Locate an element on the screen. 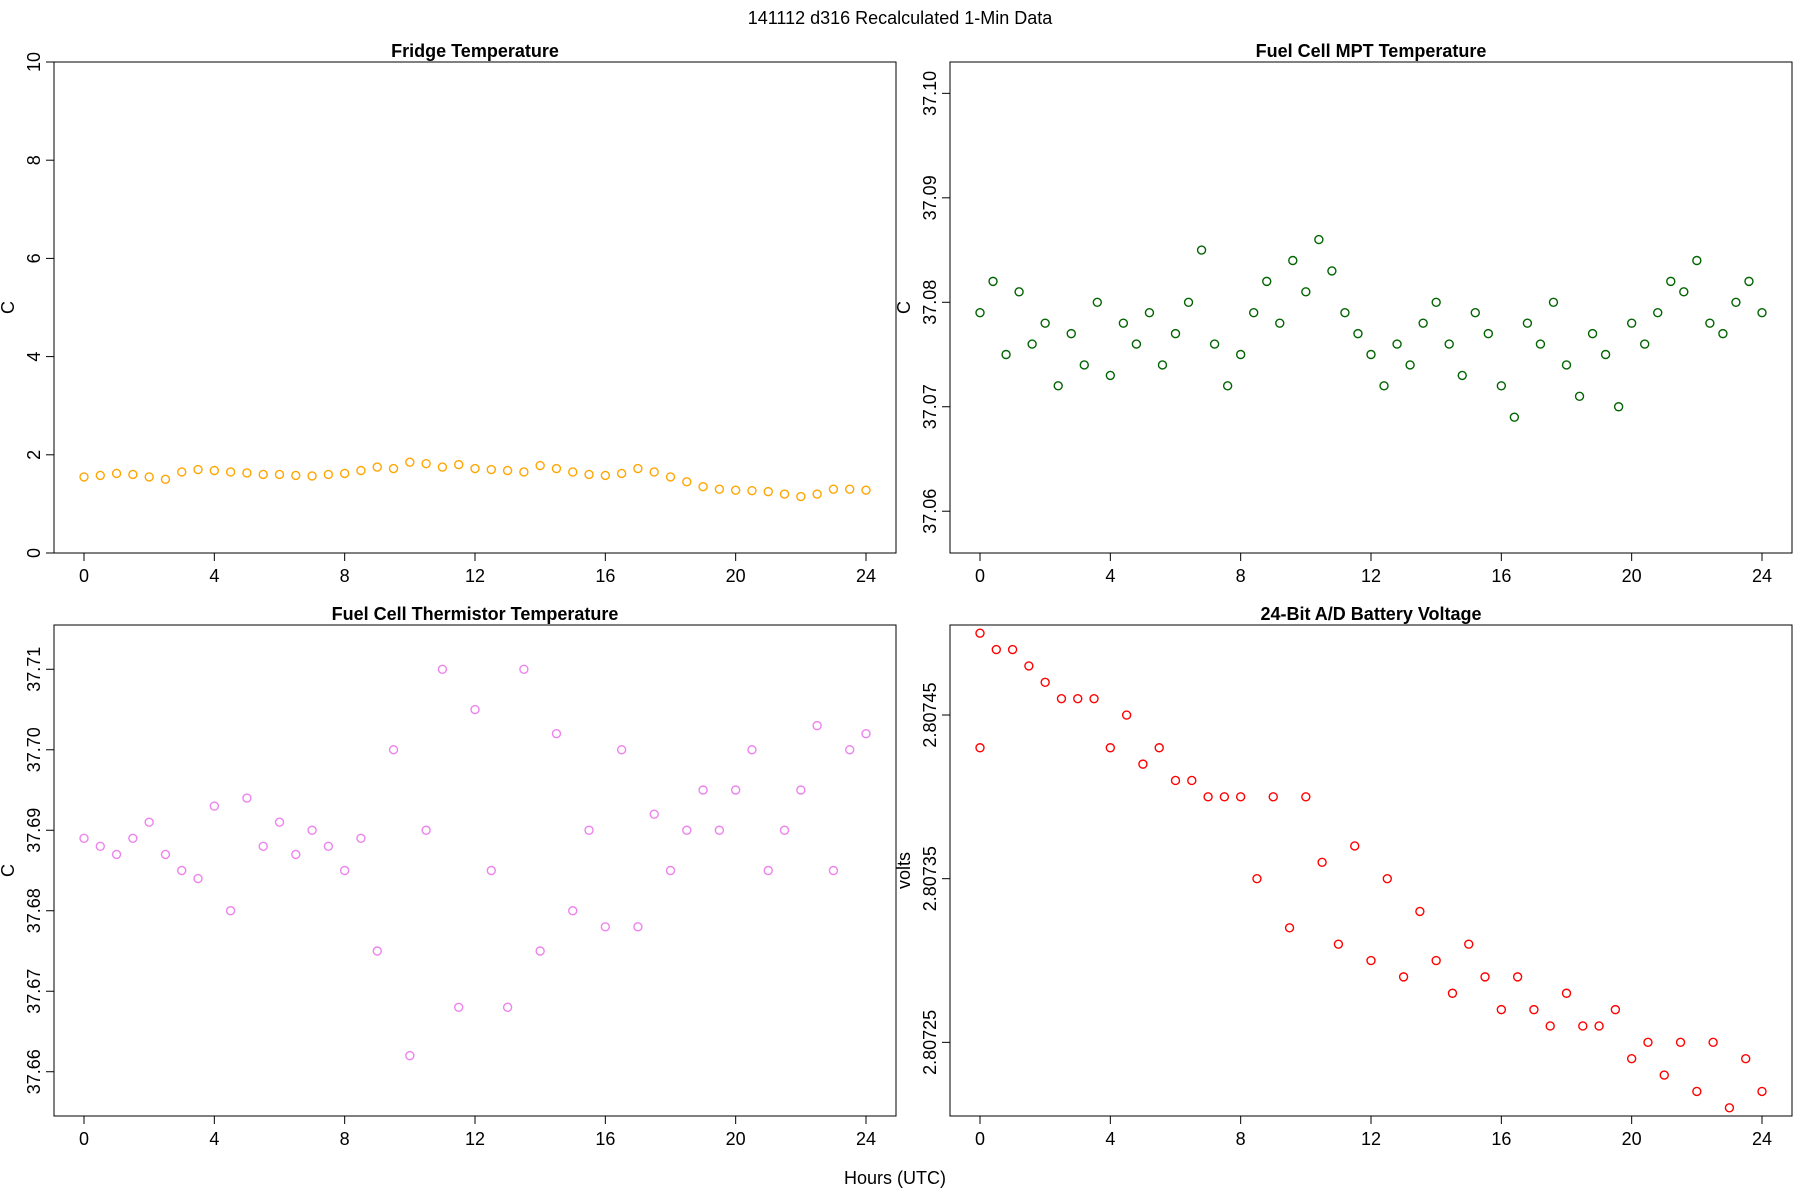  y-tick-label: 8 is located at coordinates (34, 160).